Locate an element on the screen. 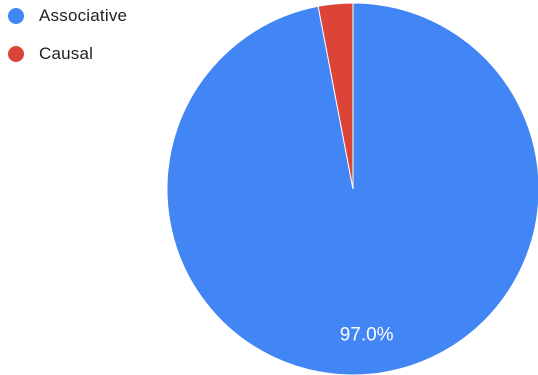  legend-label-associative: Associative is located at coordinates (83, 15).